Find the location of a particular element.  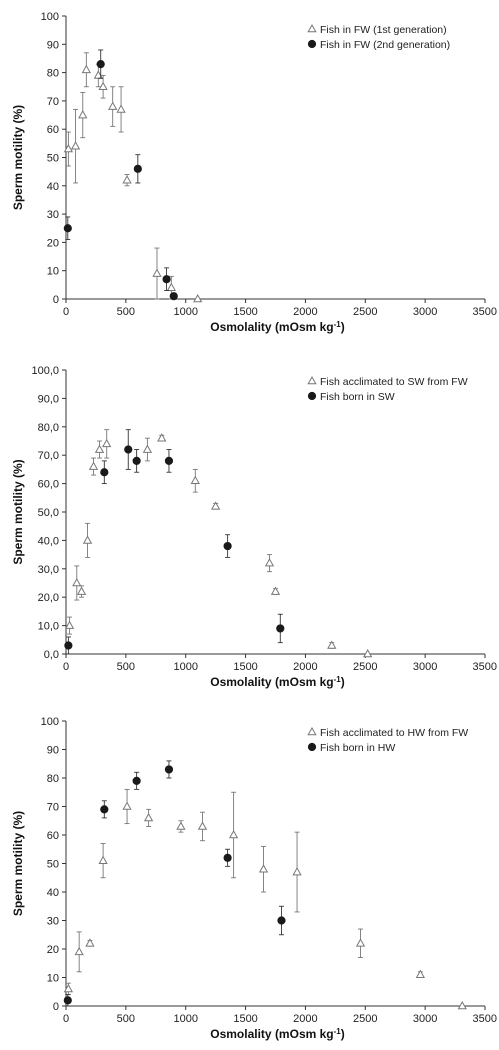

y-tick-label: 50 is located at coordinates (53, 865).